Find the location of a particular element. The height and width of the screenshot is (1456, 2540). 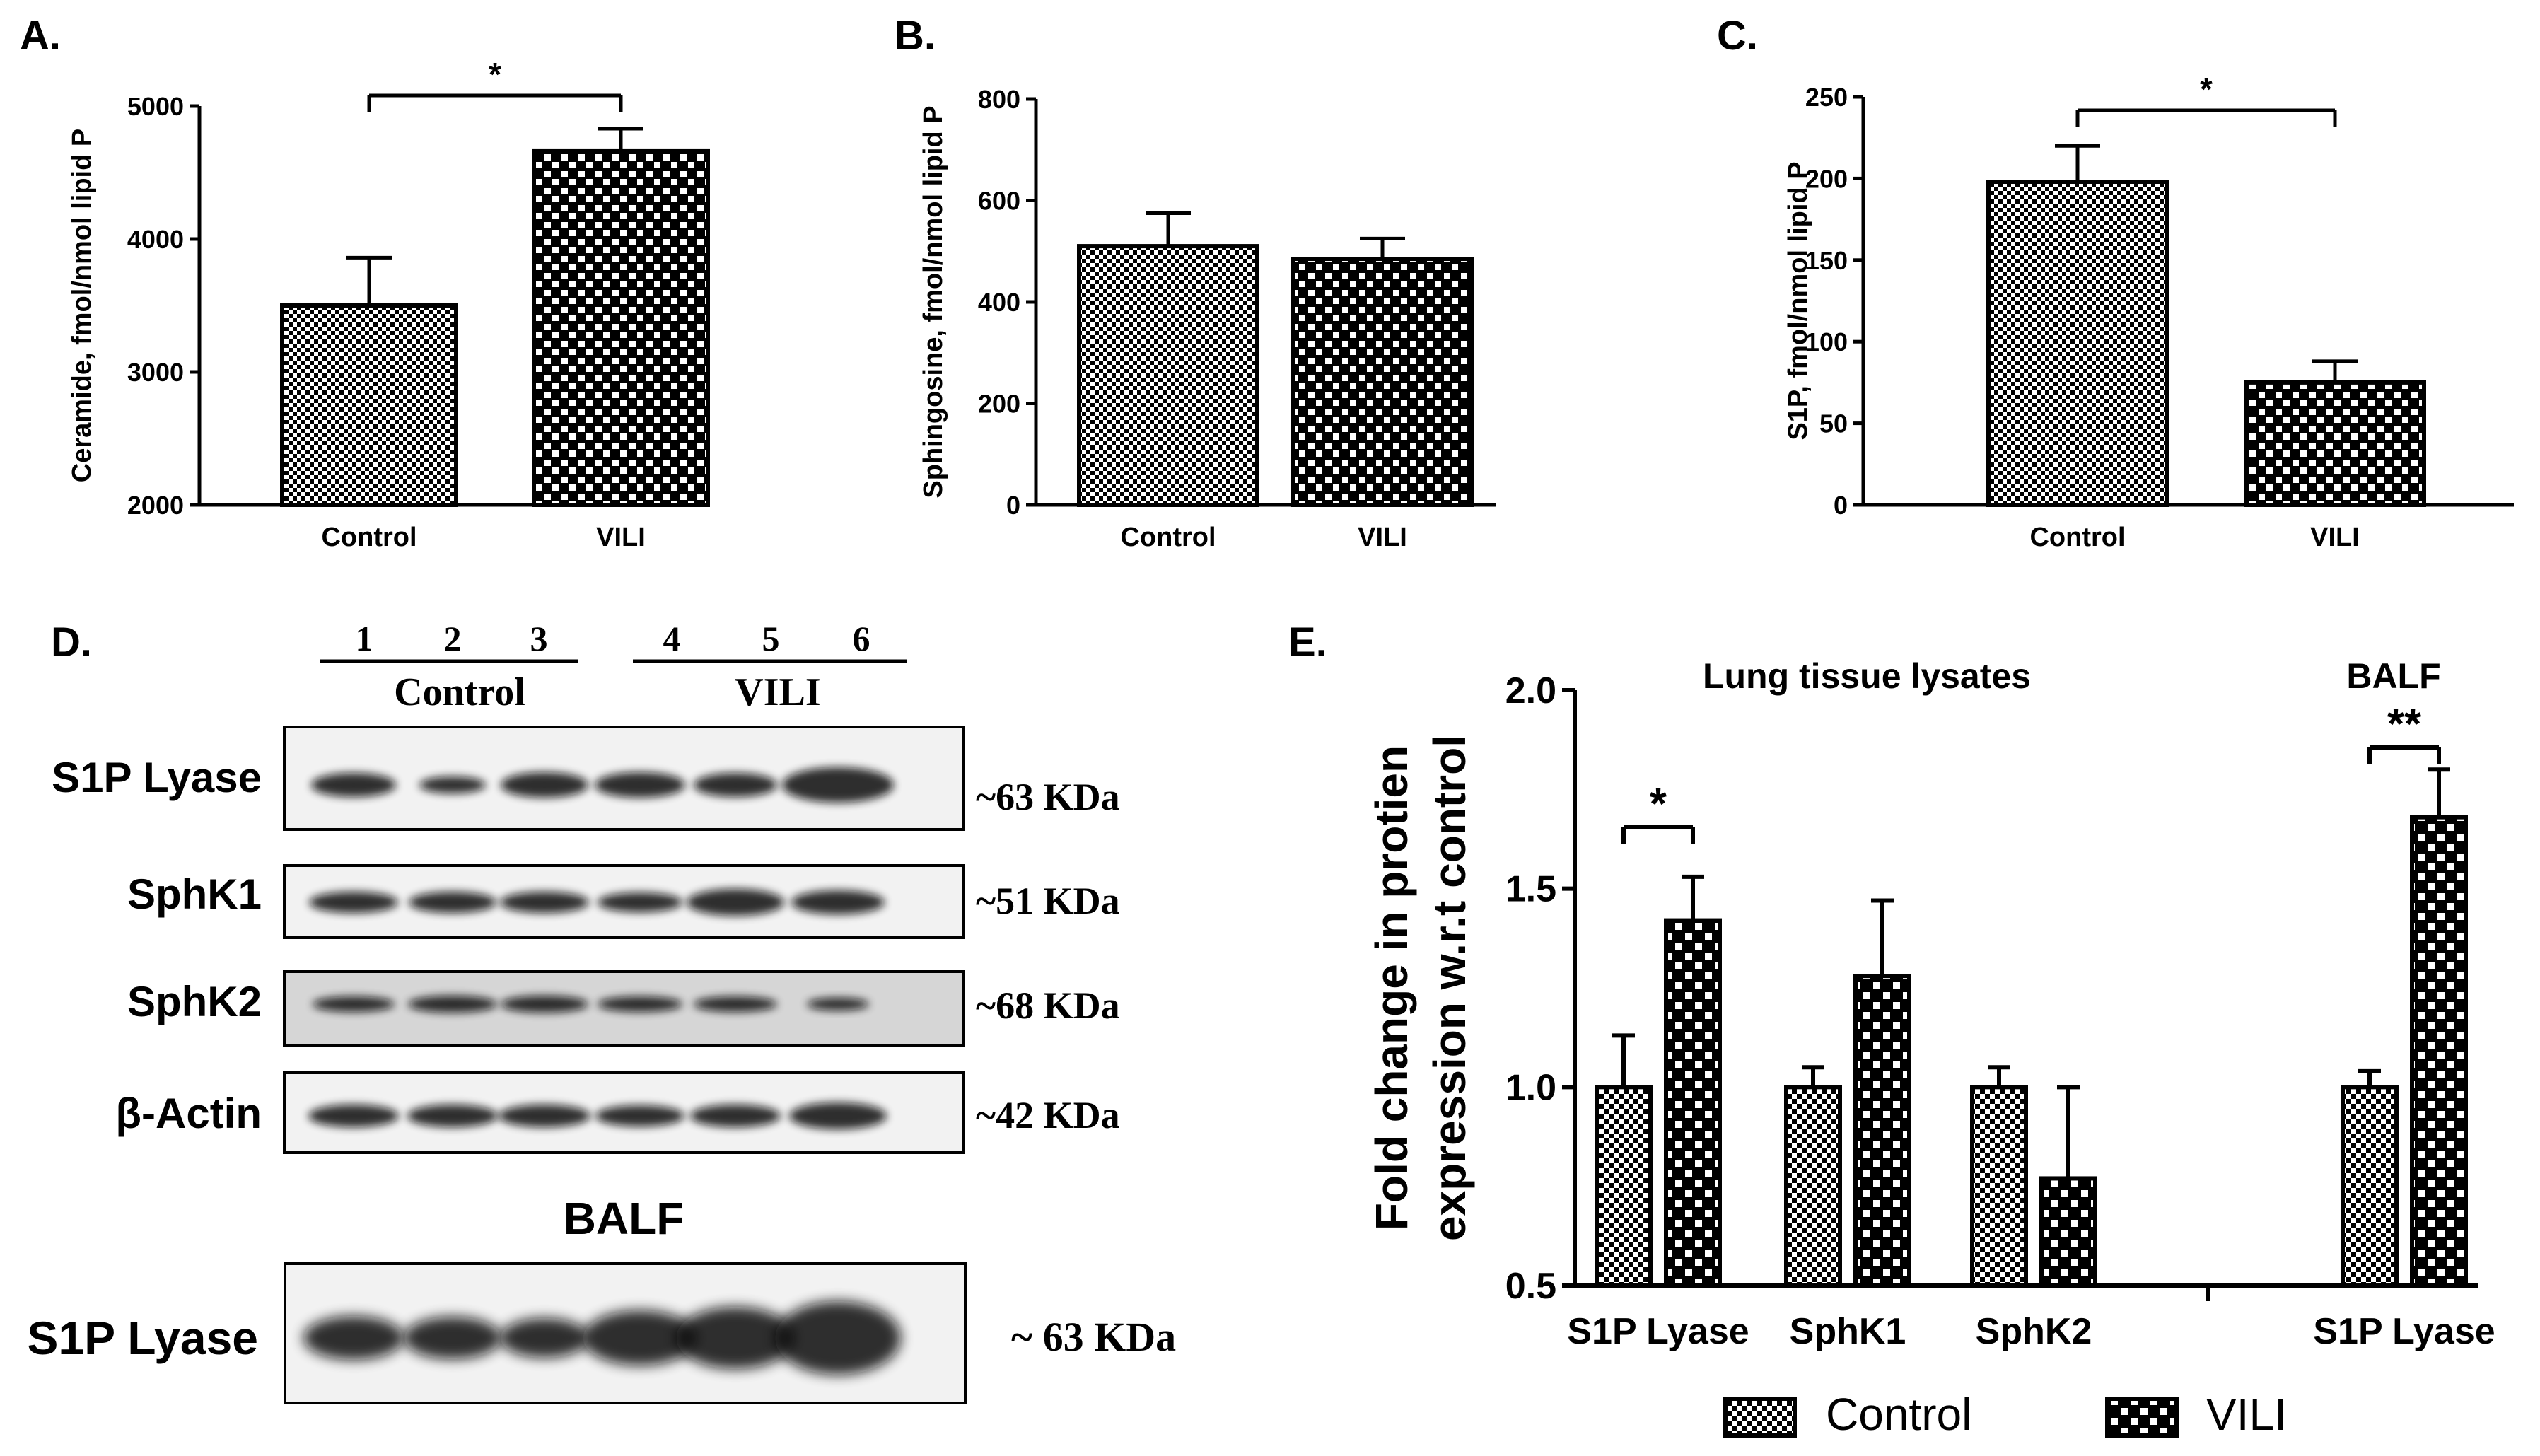

panel-label-c: C. is located at coordinates (1737, 36).